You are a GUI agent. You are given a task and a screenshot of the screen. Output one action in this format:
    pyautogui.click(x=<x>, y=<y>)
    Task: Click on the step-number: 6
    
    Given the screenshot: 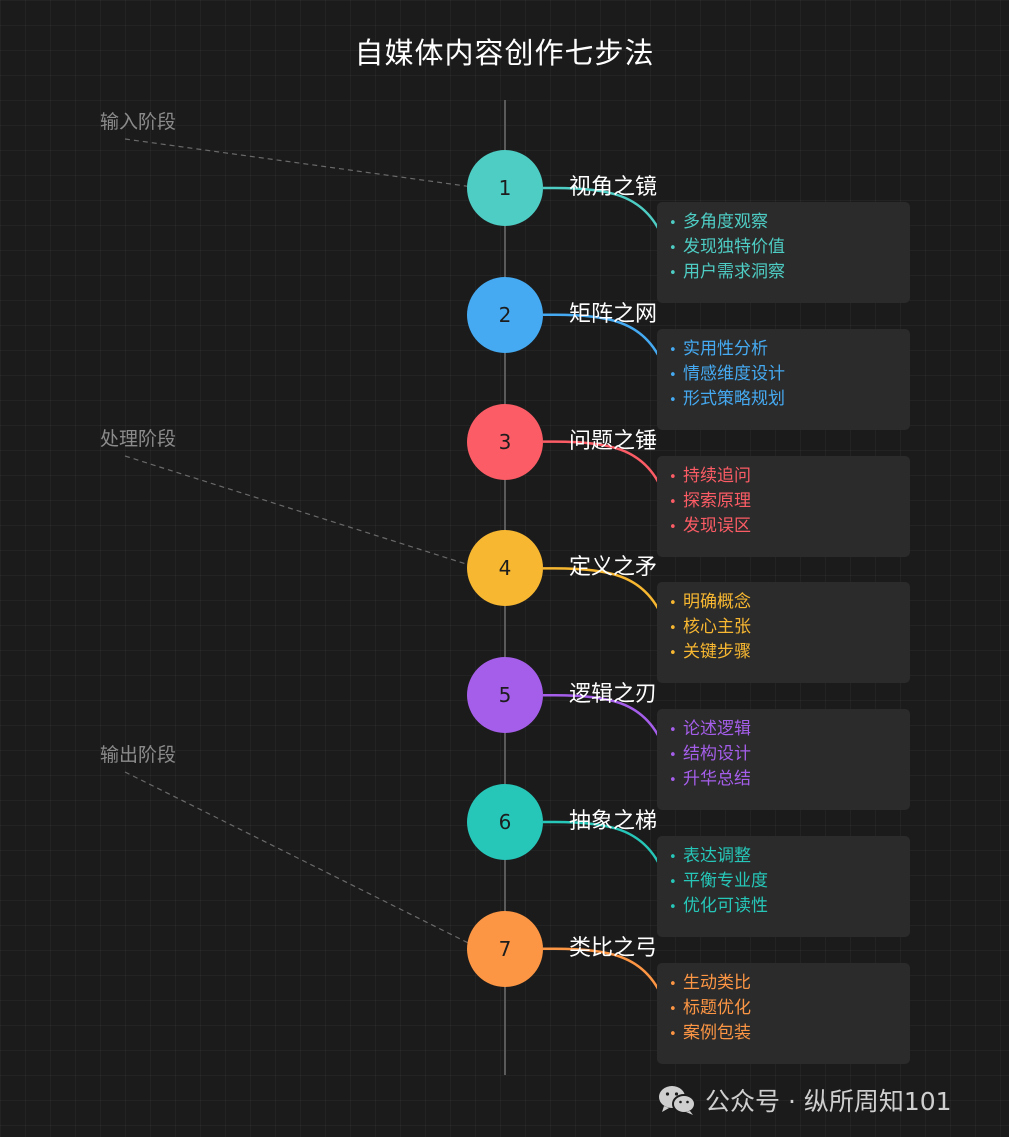 What is the action you would take?
    pyautogui.click(x=505, y=822)
    